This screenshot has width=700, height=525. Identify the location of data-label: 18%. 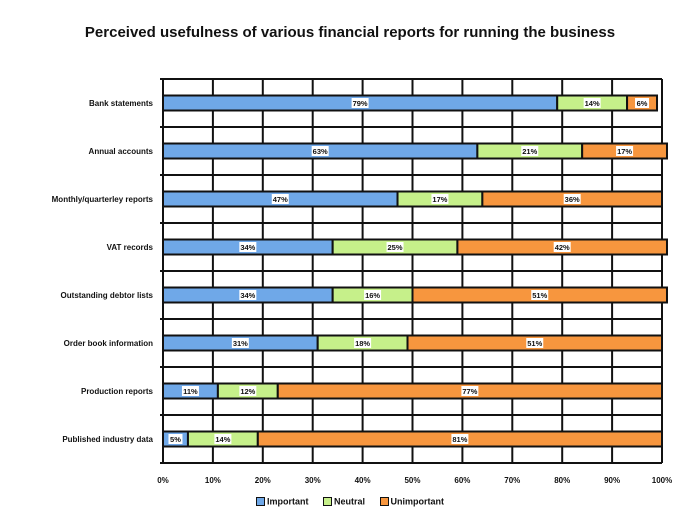
(362, 343).